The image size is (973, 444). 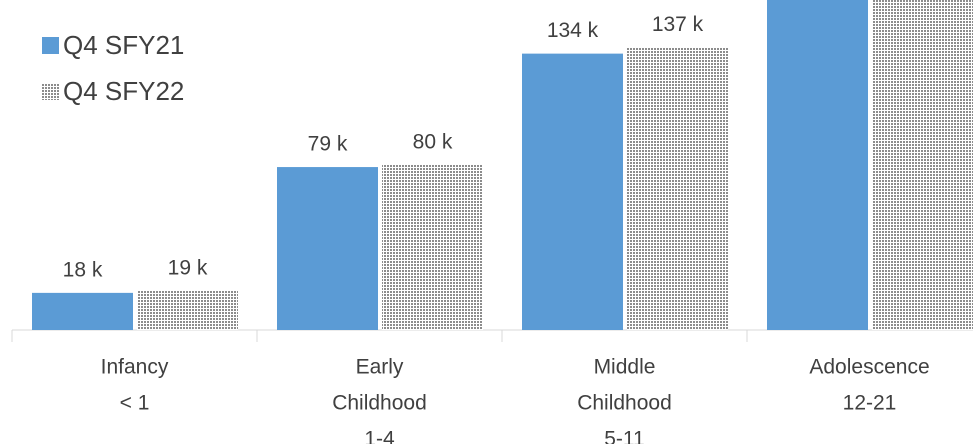 I want to click on data-label: 19 k, so click(x=188, y=267).